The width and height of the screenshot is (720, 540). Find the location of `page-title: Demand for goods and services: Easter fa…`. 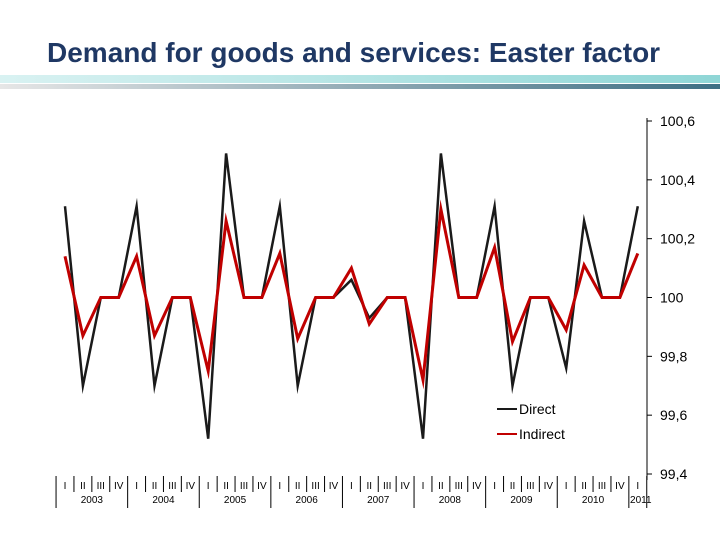

page-title: Demand for goods and services: Easter fa… is located at coordinates (354, 52).